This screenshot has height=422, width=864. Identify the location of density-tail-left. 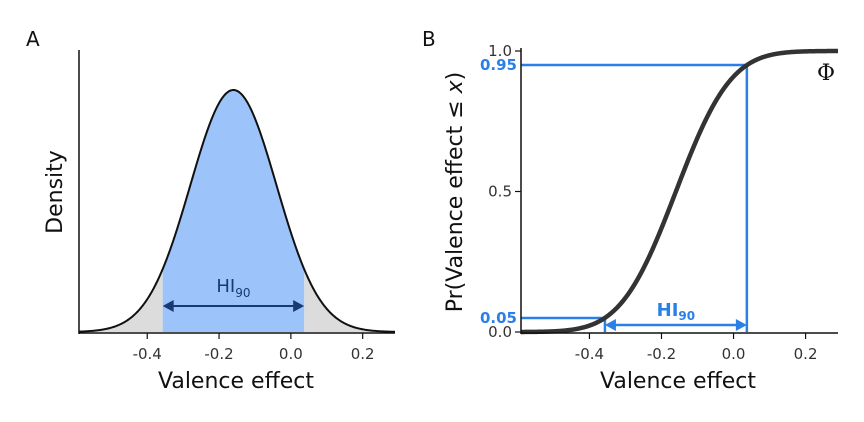
(121, 300).